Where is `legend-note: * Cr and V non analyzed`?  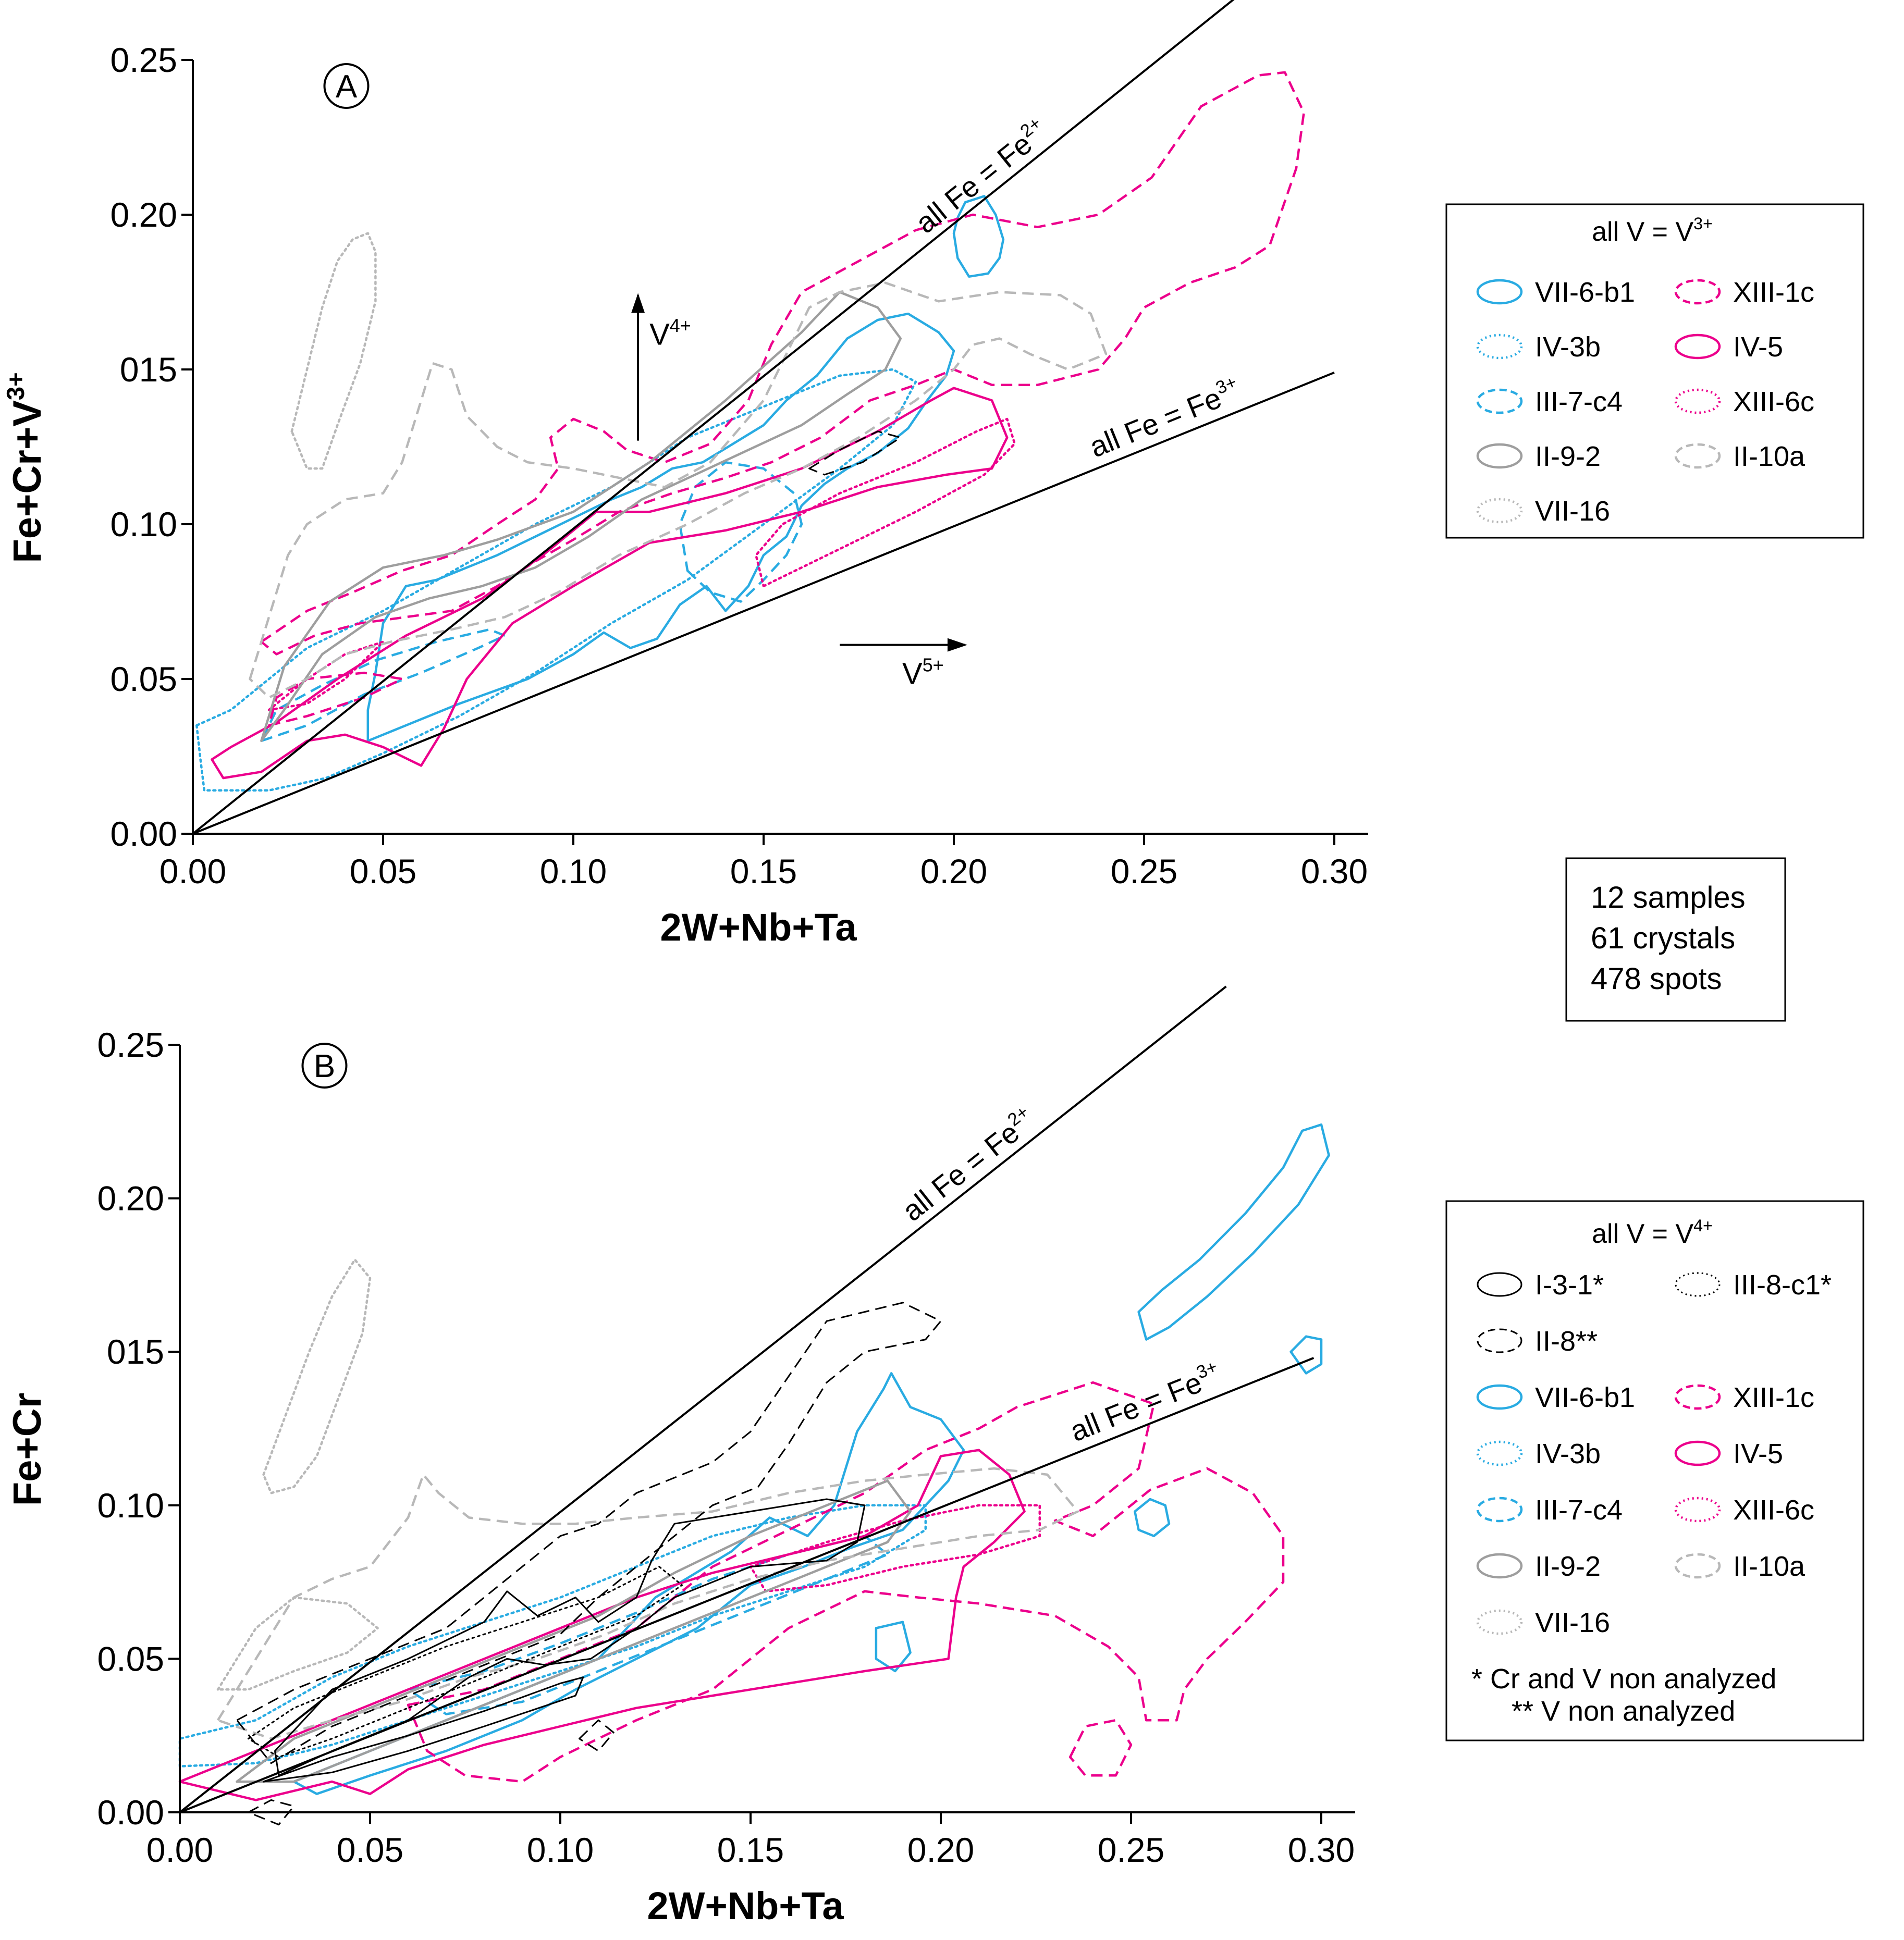
legend-note: * Cr and V non analyzed is located at coordinates (1623, 1679).